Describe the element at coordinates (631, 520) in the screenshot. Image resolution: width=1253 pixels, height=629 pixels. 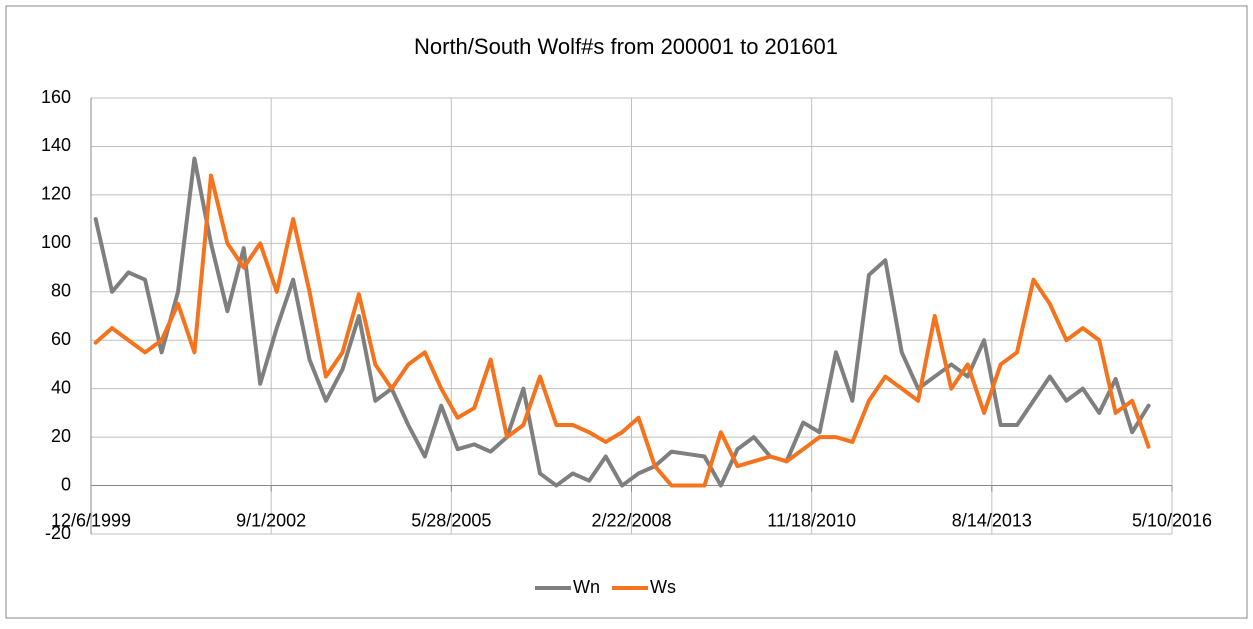
I see `x-tick-label: 2/22/2008` at that location.